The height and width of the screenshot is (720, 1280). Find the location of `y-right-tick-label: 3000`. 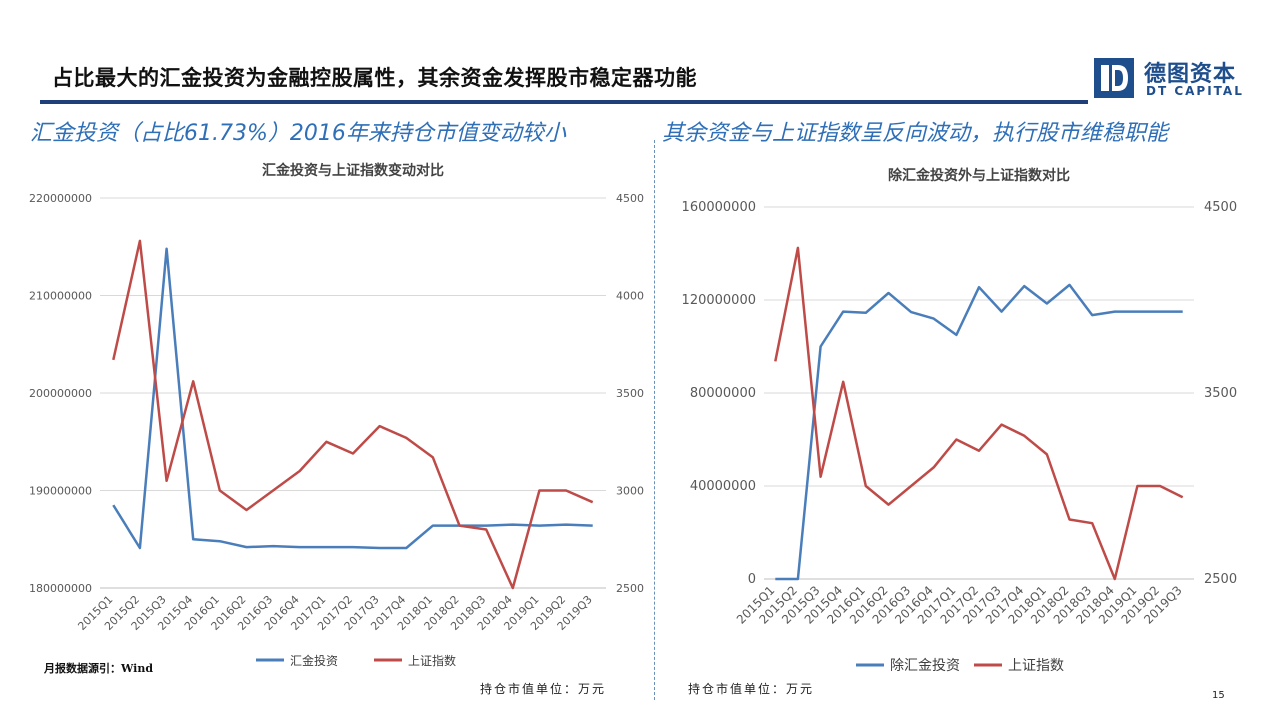

y-right-tick-label: 3000 is located at coordinates (630, 491).